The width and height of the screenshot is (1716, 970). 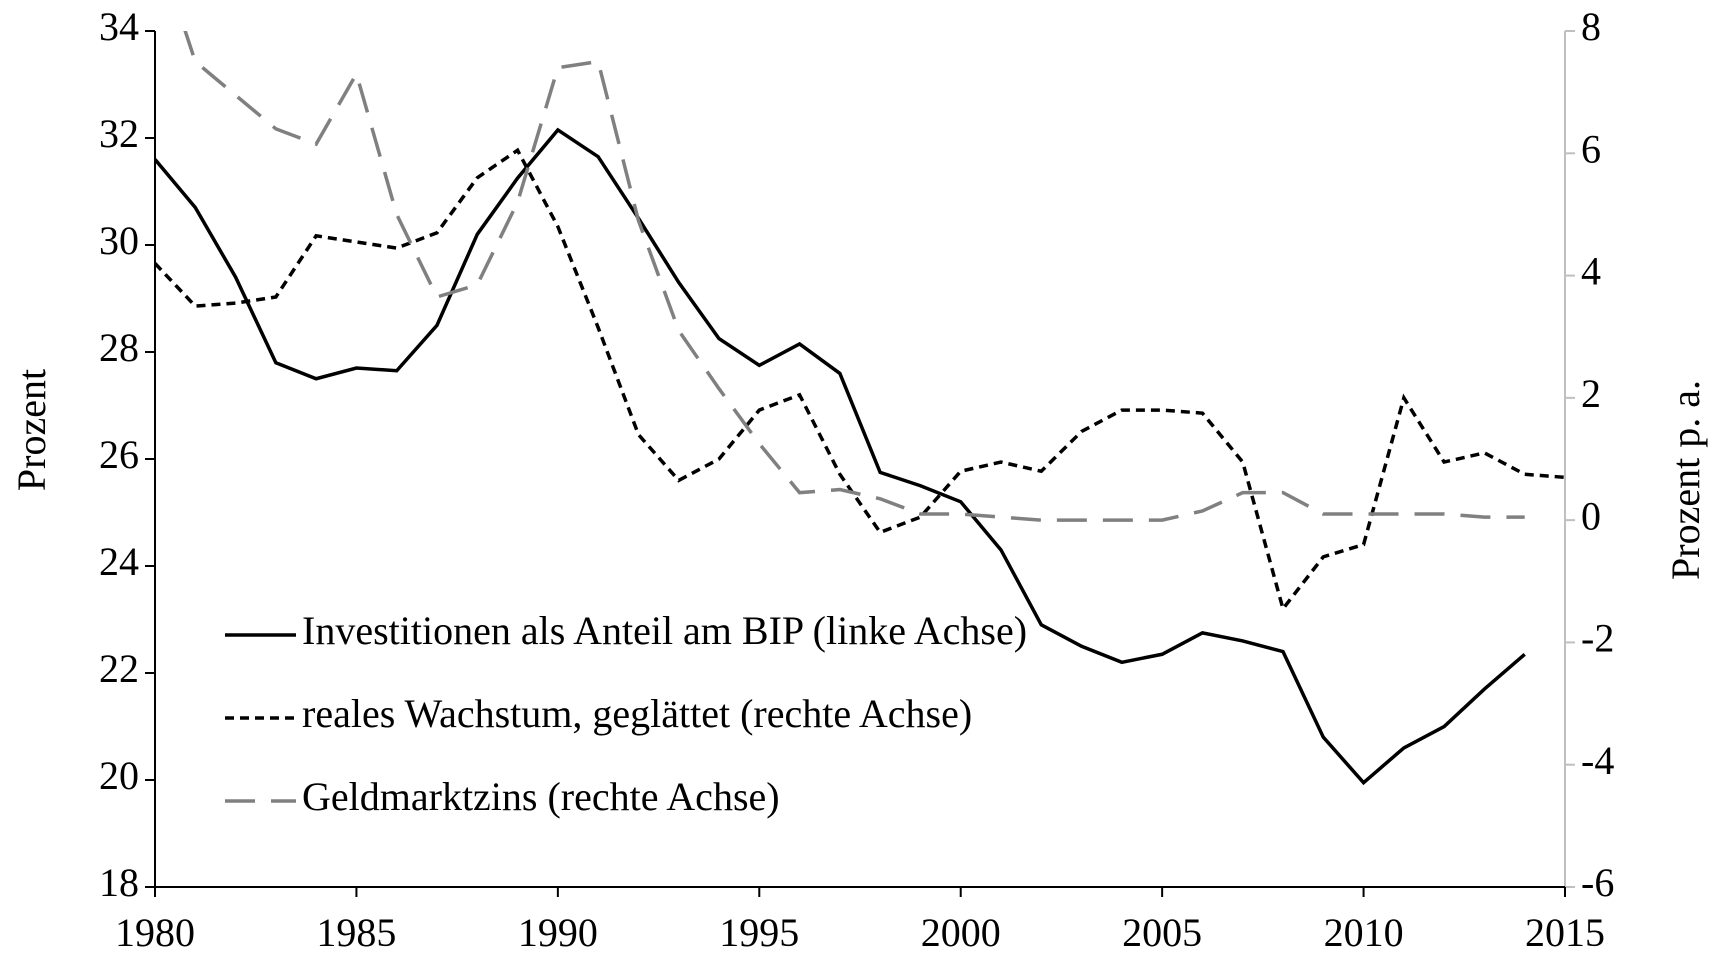 I want to click on y-tick-label: 32, so click(x=119, y=133).